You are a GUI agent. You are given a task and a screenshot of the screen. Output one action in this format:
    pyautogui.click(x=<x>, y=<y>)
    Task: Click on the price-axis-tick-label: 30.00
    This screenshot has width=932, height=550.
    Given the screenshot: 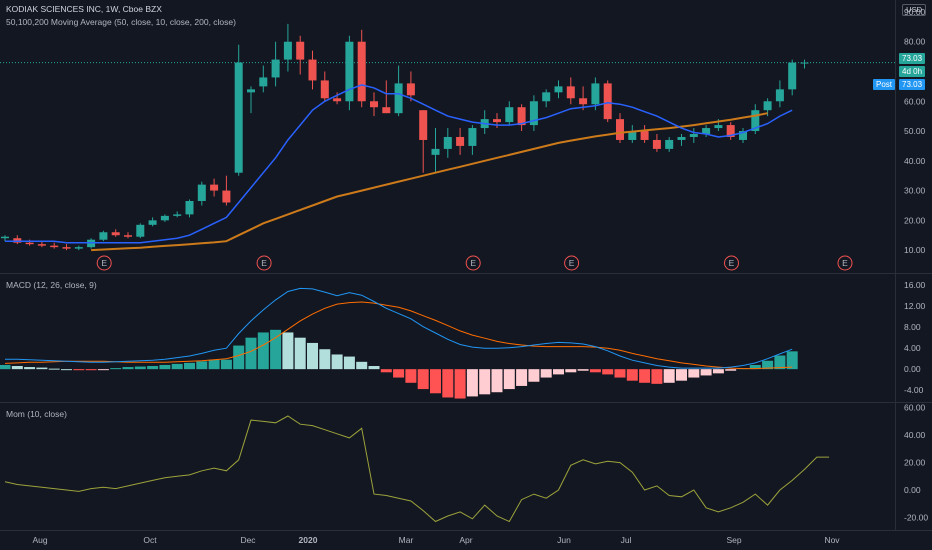 What is the action you would take?
    pyautogui.click(x=915, y=191)
    